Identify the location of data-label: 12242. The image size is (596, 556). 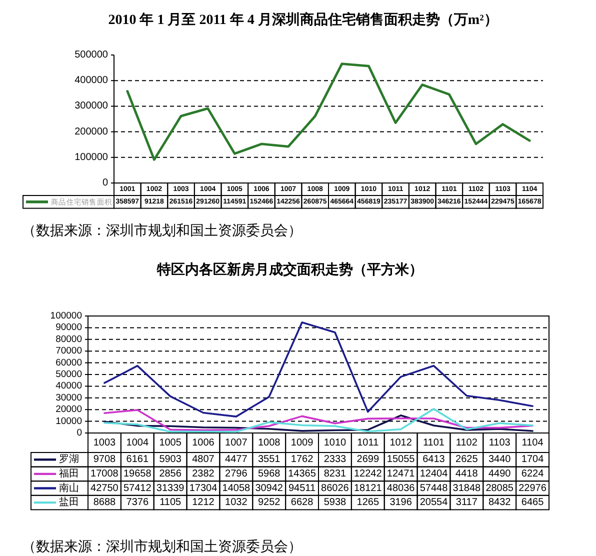
(368, 474).